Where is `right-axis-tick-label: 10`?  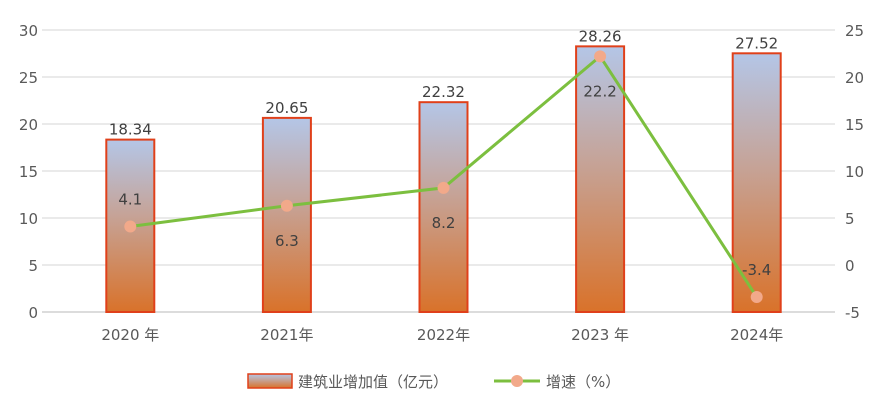
right-axis-tick-label: 10 is located at coordinates (854, 172).